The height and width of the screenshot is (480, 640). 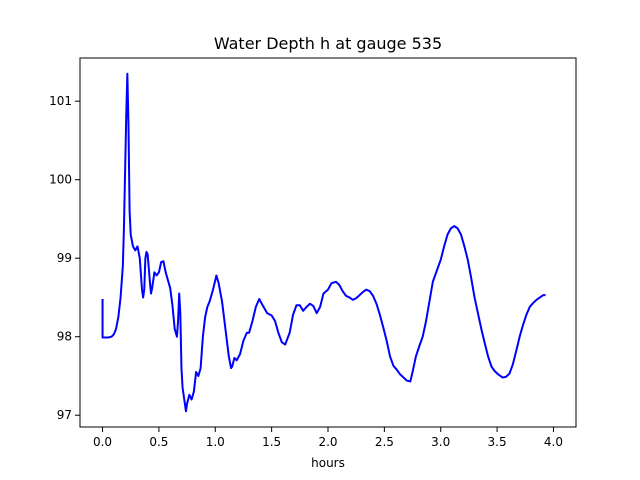 I want to click on chart-title: Water Depth h at gauge 535, so click(x=328, y=43).